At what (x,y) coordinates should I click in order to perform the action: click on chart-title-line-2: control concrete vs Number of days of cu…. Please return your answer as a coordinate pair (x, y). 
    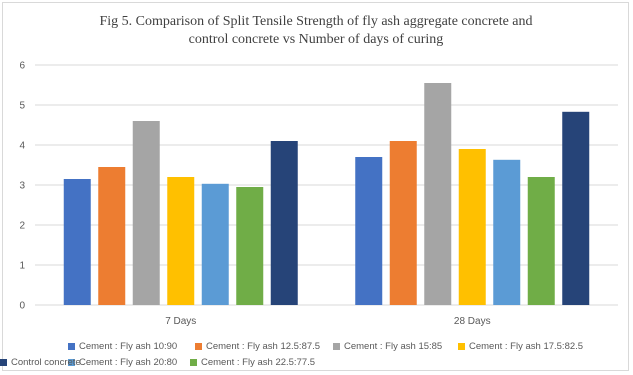
    Looking at the image, I should click on (316, 39).